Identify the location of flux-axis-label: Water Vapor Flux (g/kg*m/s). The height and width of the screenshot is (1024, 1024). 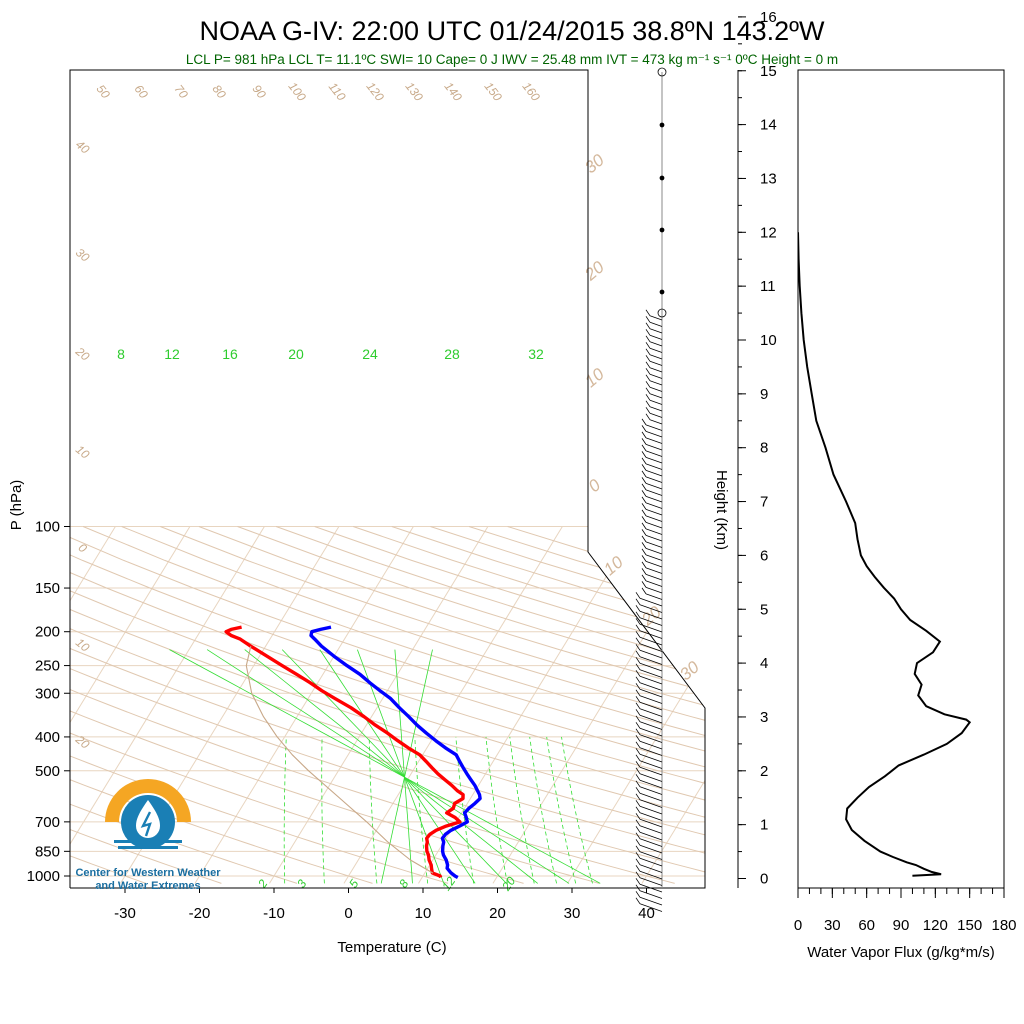
(901, 952).